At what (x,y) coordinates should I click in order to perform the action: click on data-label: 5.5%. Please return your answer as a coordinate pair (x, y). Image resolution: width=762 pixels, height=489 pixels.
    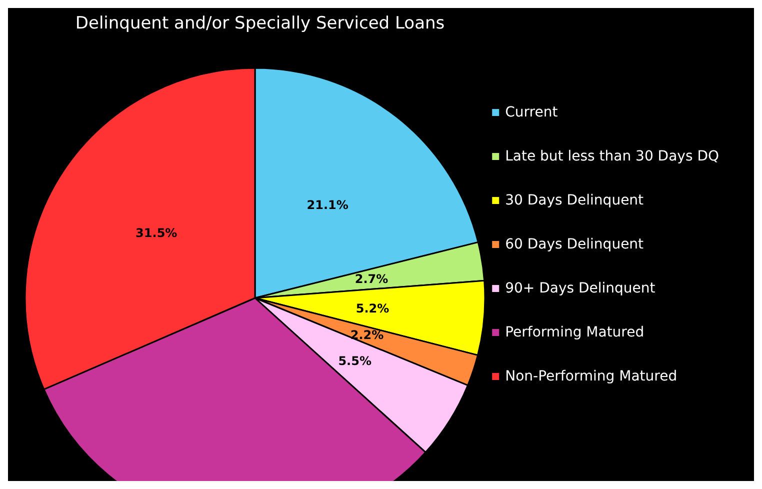
    Looking at the image, I should click on (355, 361).